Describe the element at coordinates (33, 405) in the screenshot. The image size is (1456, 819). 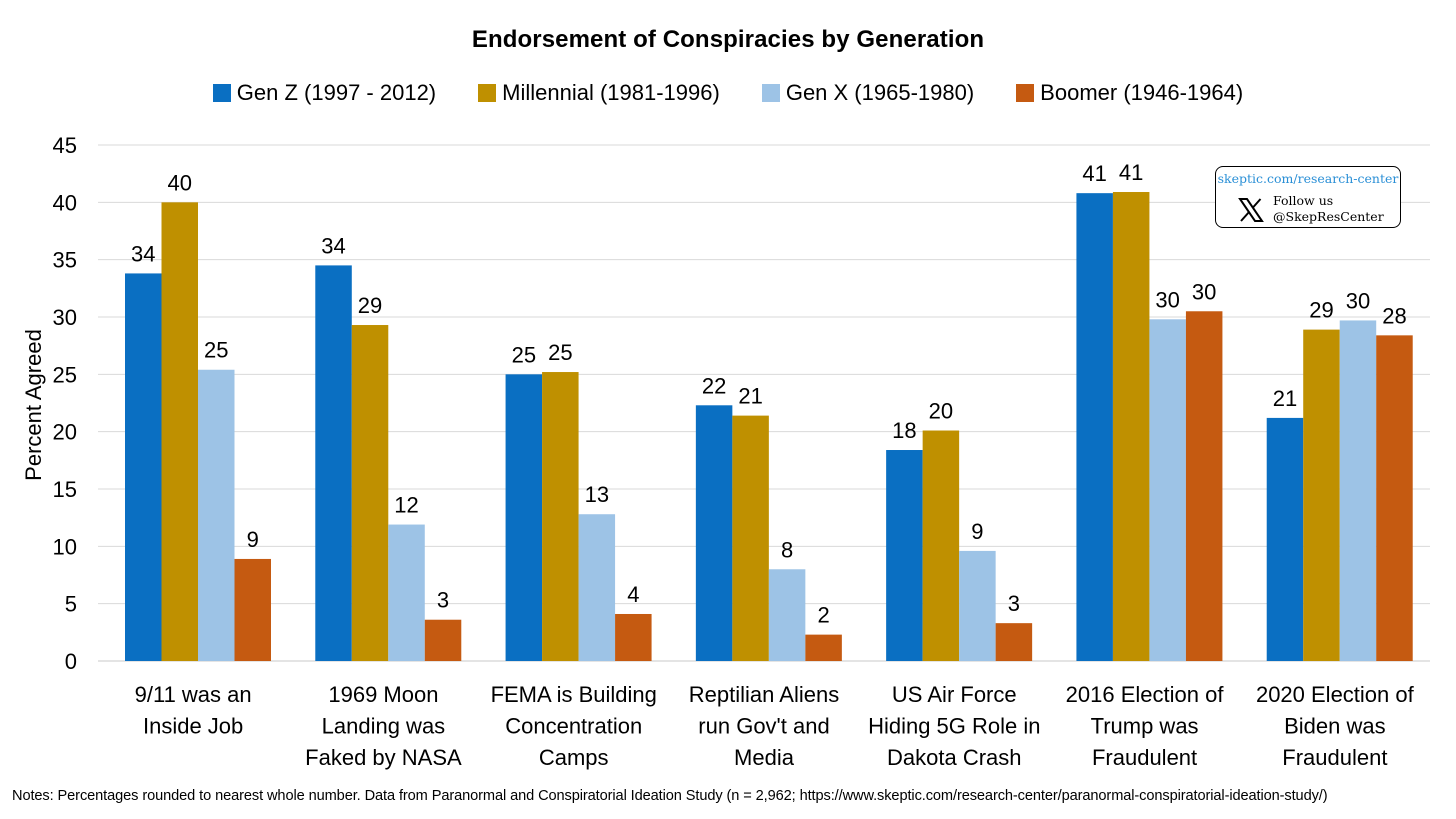
I see `y-axis-label: Percent Agreed` at that location.